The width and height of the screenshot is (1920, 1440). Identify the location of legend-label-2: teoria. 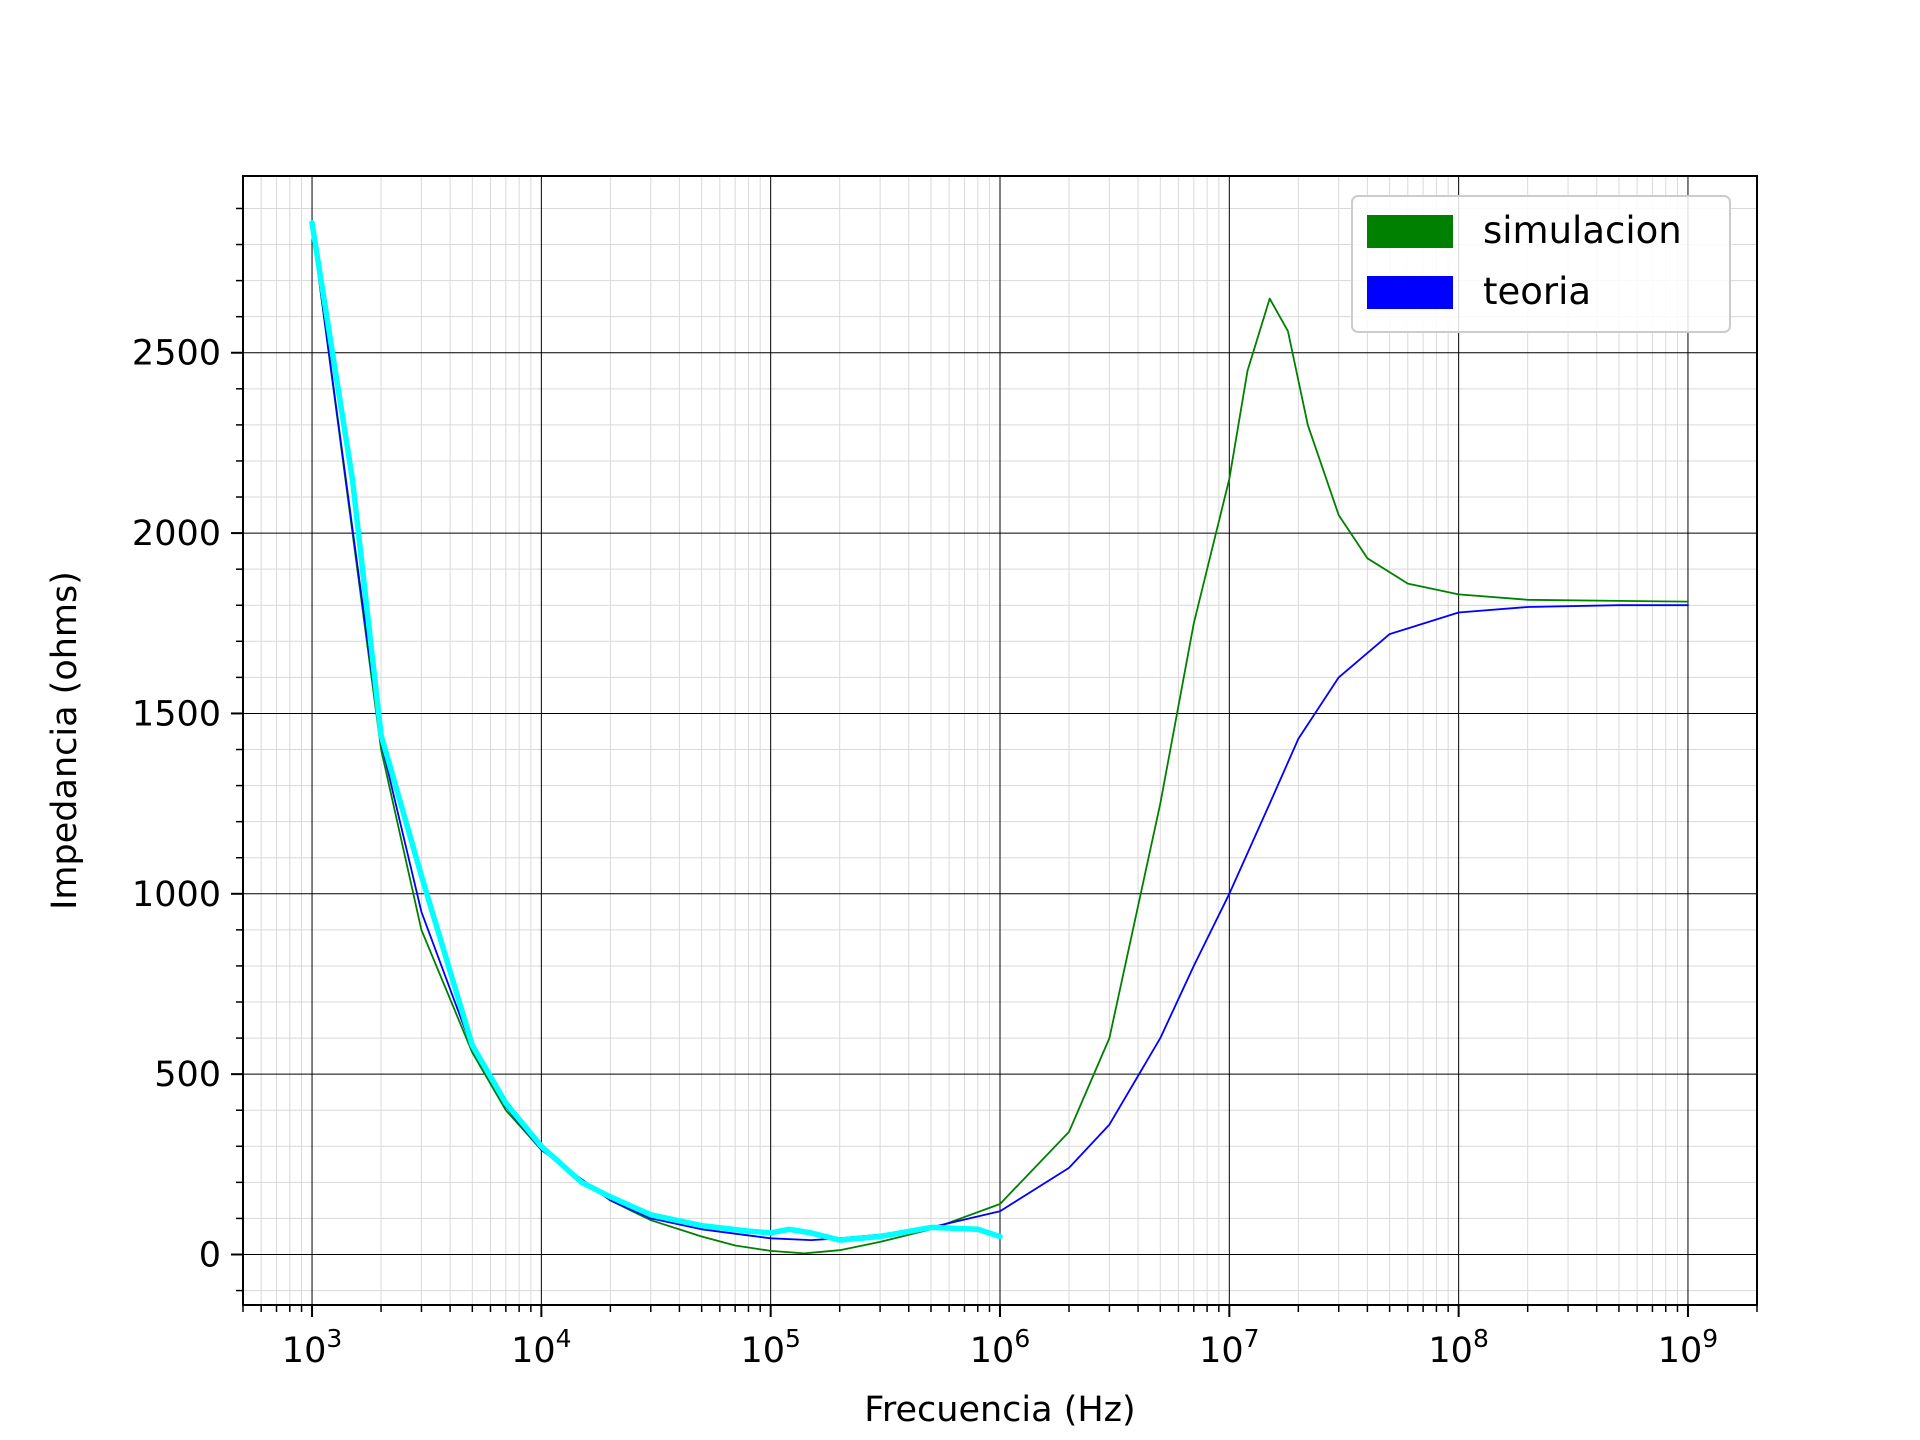
(1537, 291).